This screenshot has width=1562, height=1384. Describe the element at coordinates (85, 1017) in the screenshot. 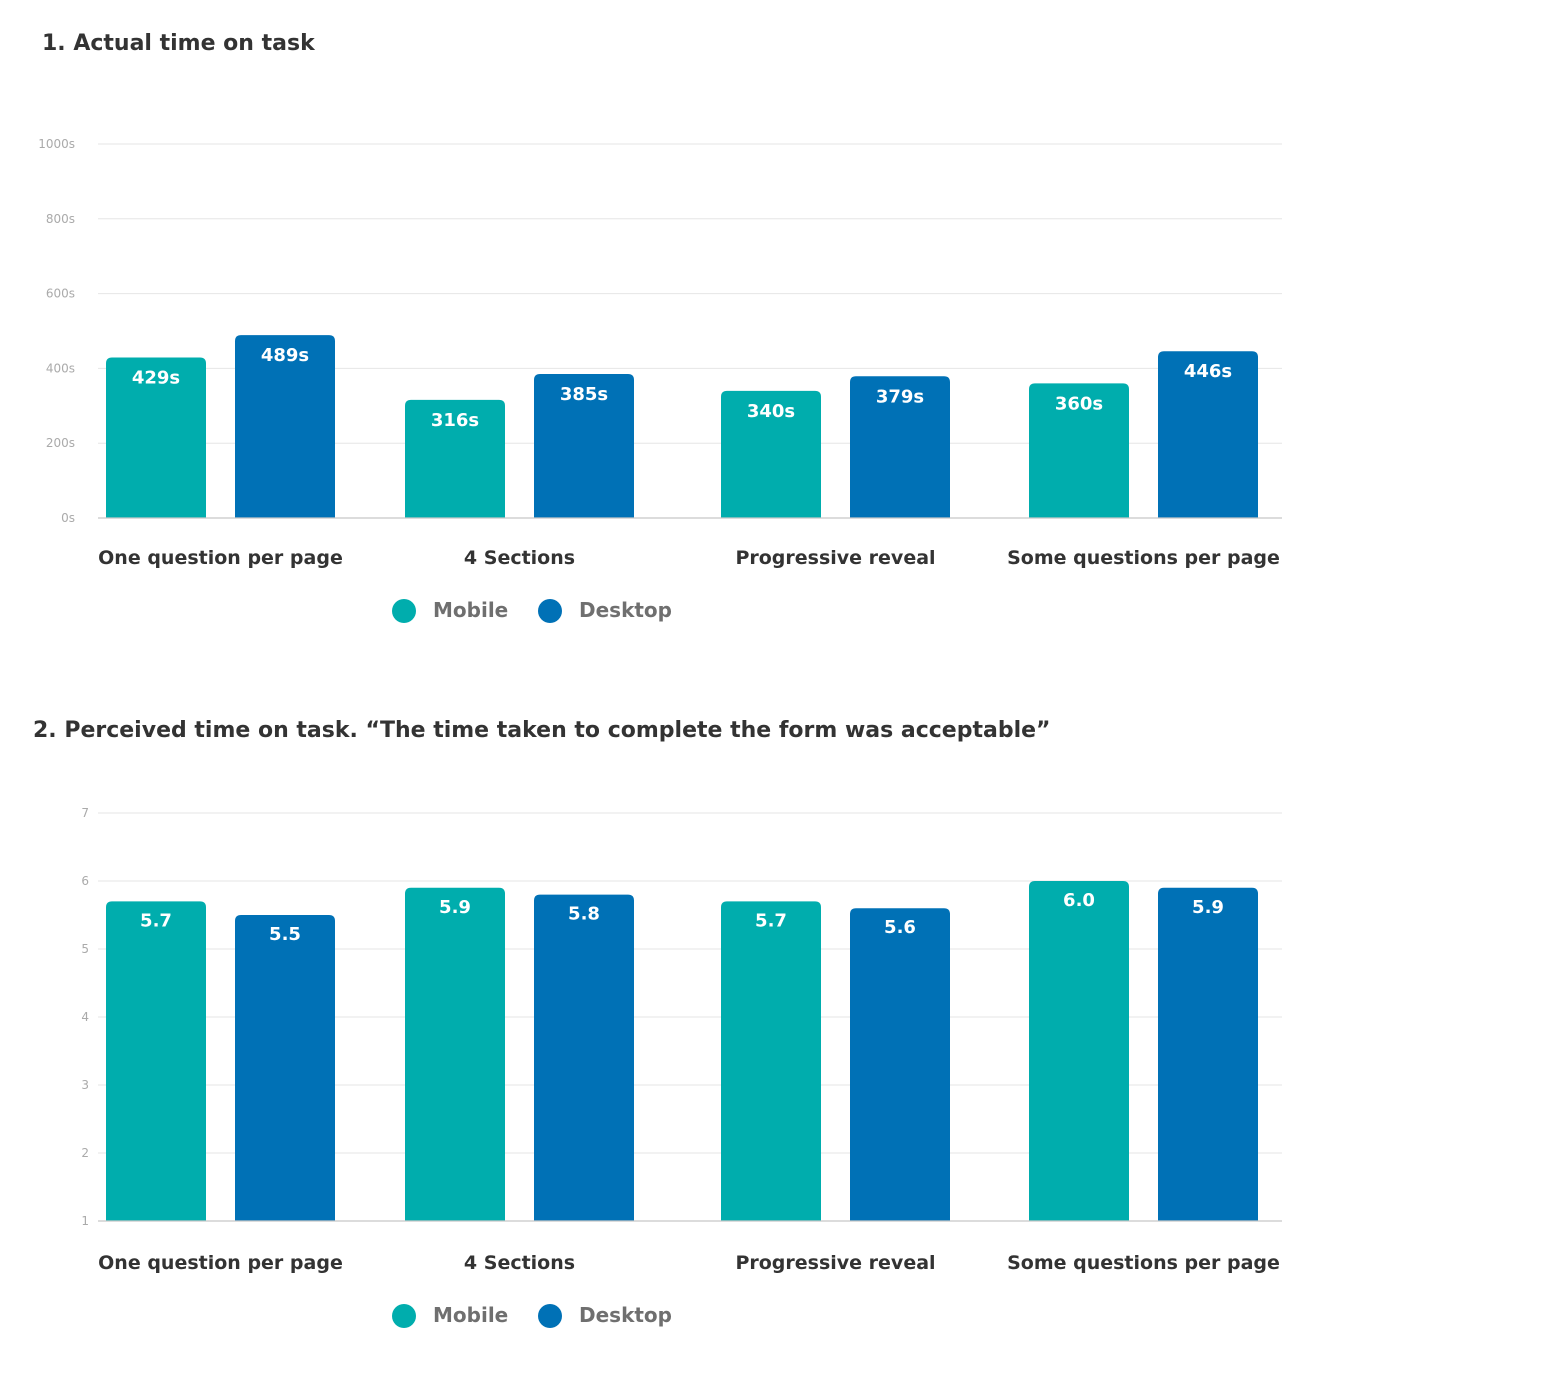

I see `y-tick-label: 4` at that location.